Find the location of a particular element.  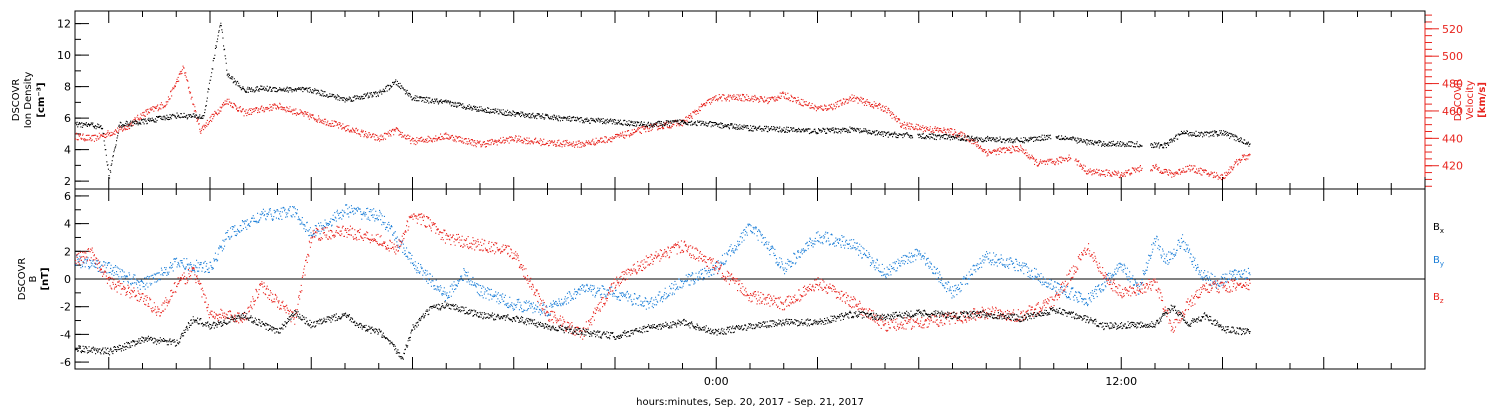

legend-by: By is located at coordinates (1438, 261).